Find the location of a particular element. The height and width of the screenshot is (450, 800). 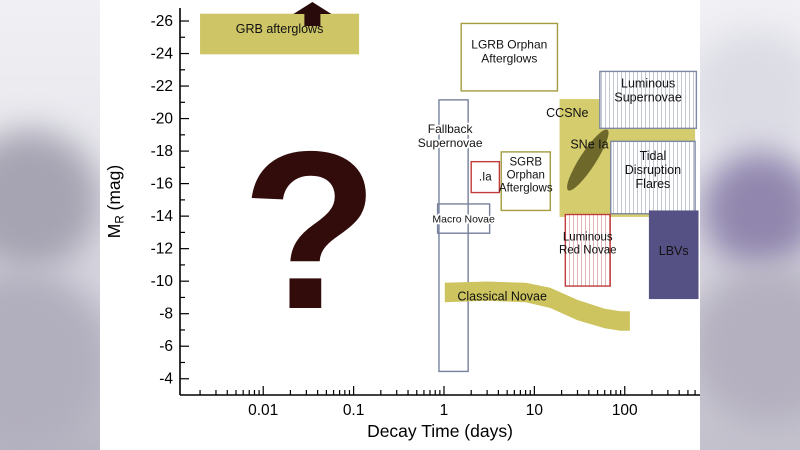

x-axis-title: Decay Time (days) is located at coordinates (440, 431).